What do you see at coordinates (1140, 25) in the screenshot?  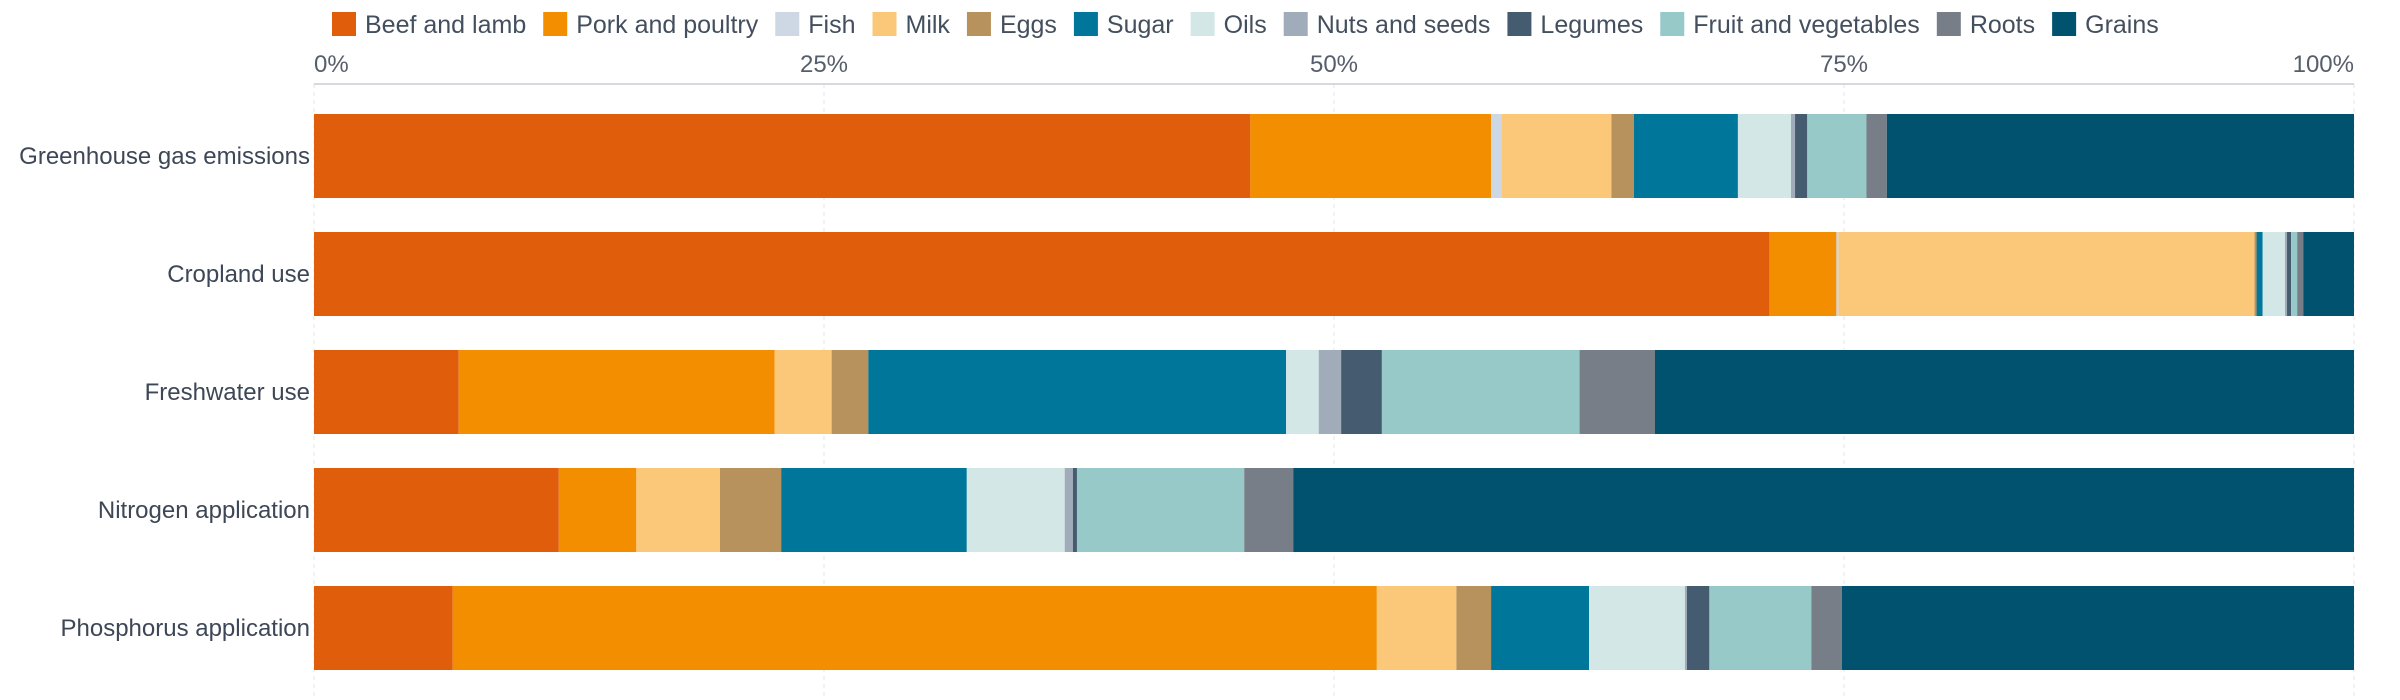 I see `legend-label: Sugar` at bounding box center [1140, 25].